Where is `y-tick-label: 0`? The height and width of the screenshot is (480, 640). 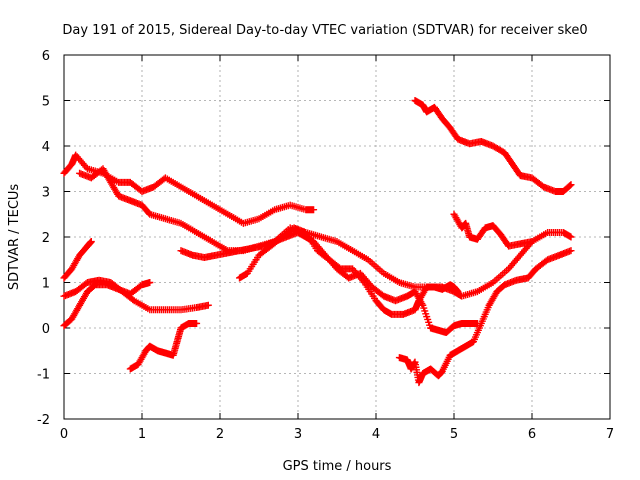 y-tick-label: 0 is located at coordinates (46, 329).